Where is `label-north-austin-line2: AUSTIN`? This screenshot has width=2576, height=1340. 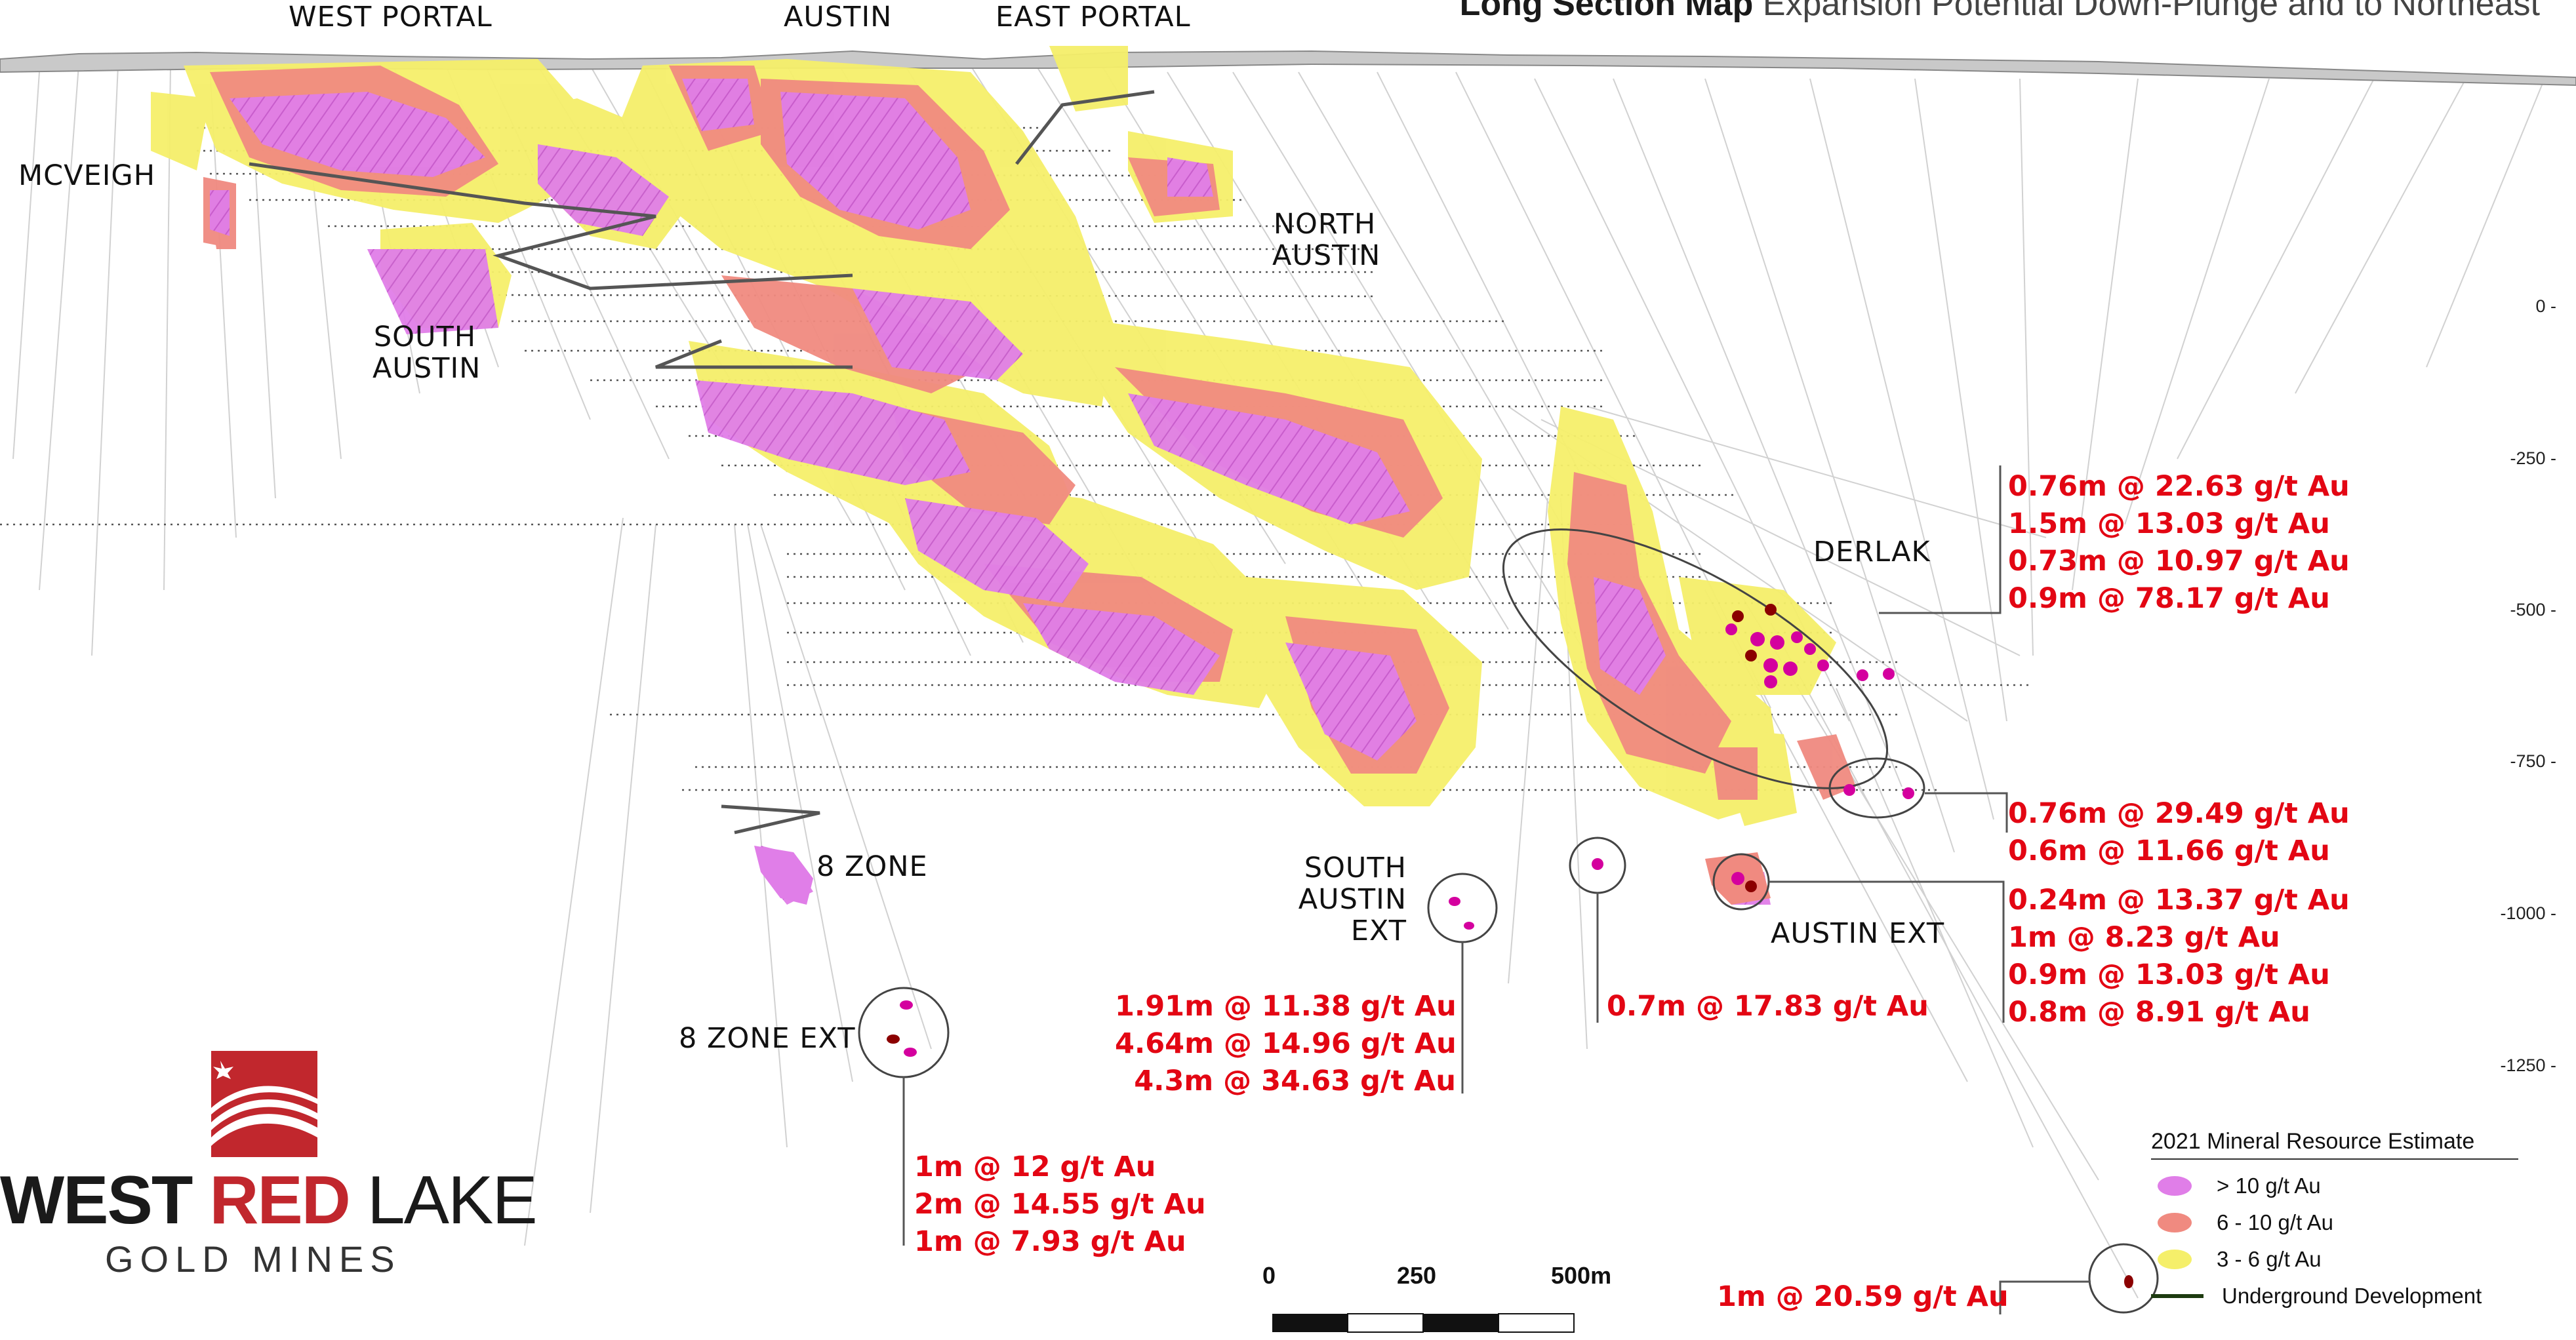 label-north-austin-line2: AUSTIN is located at coordinates (1326, 256).